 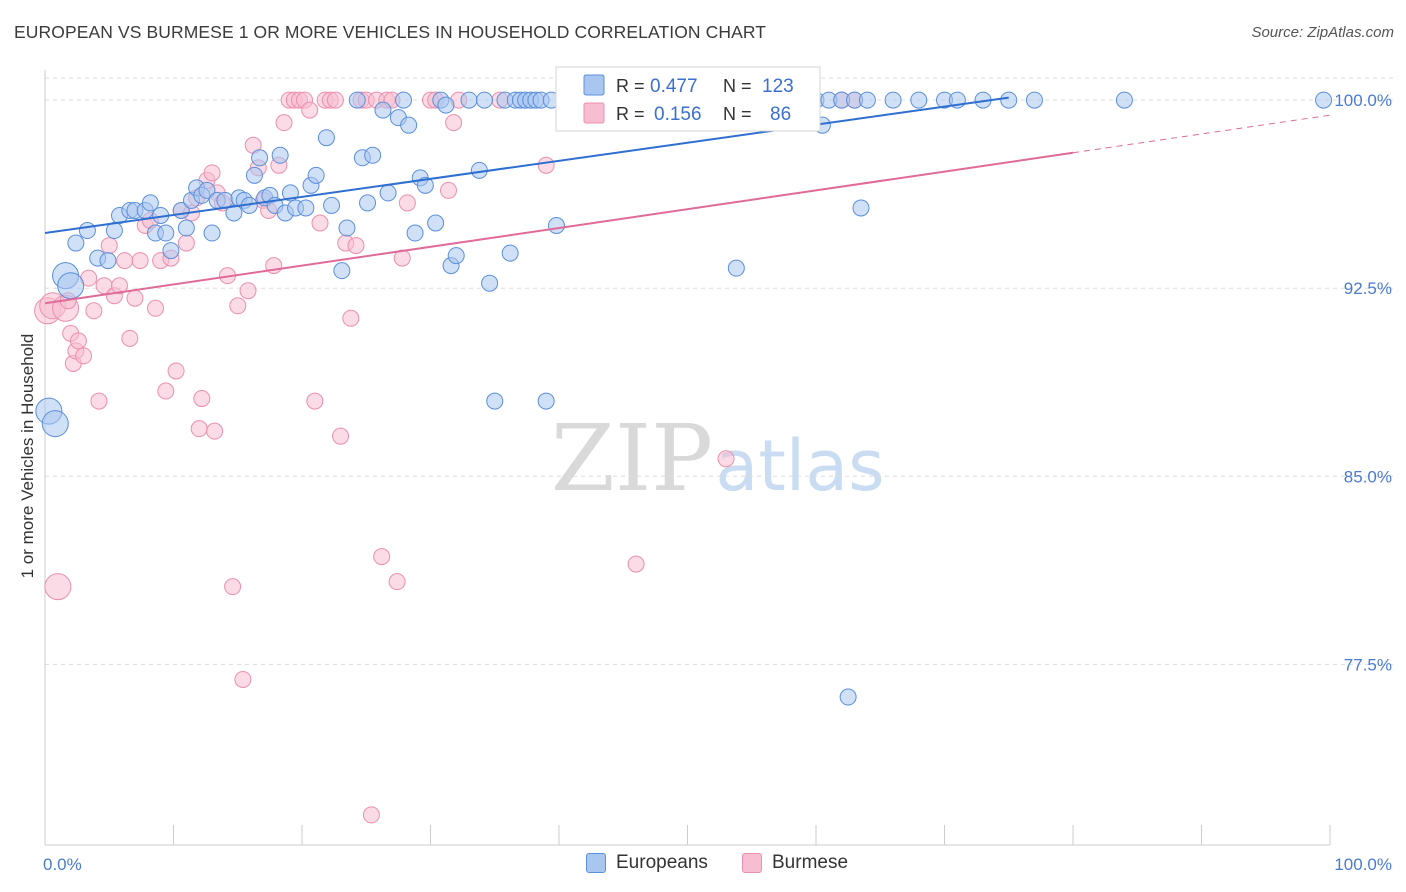 I want to click on legend-item-burmese: Burmese, so click(x=795, y=863).